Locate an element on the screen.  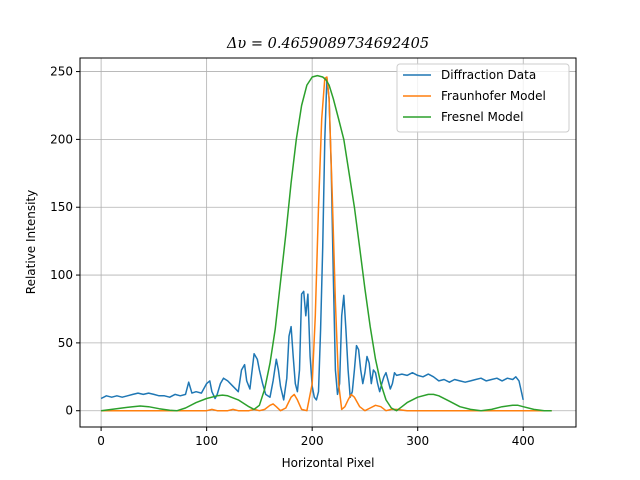
x-tick-label: 0 is located at coordinates (101, 441).